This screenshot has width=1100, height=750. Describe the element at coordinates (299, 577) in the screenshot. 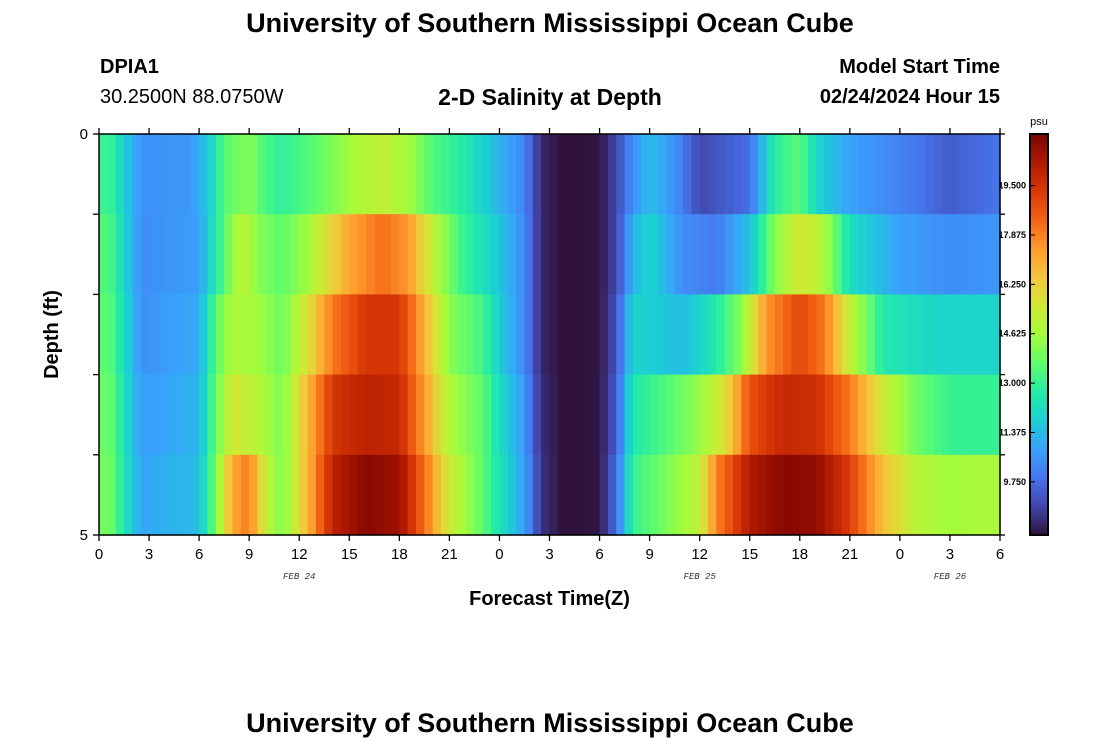

I see `date-label: FEB 24` at that location.